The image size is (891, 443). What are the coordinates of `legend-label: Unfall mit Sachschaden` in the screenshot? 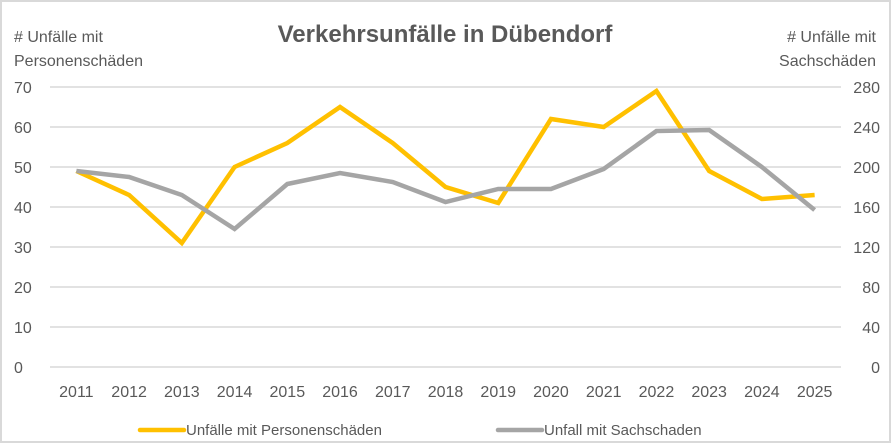 It's located at (623, 430).